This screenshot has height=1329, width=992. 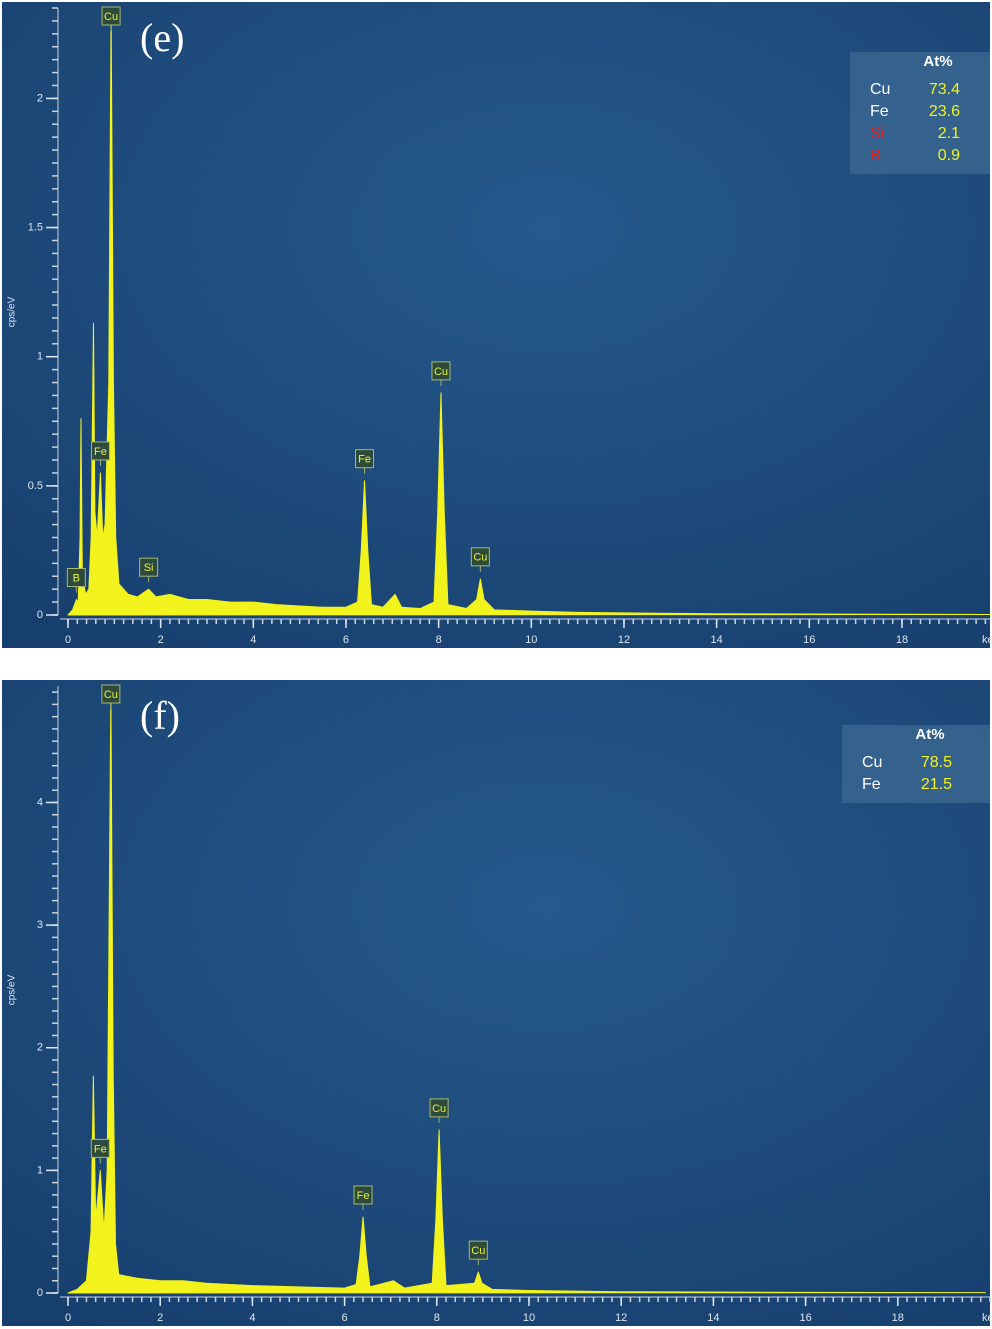 What do you see at coordinates (936, 784) in the screenshot?
I see `legend-value: 21.5` at bounding box center [936, 784].